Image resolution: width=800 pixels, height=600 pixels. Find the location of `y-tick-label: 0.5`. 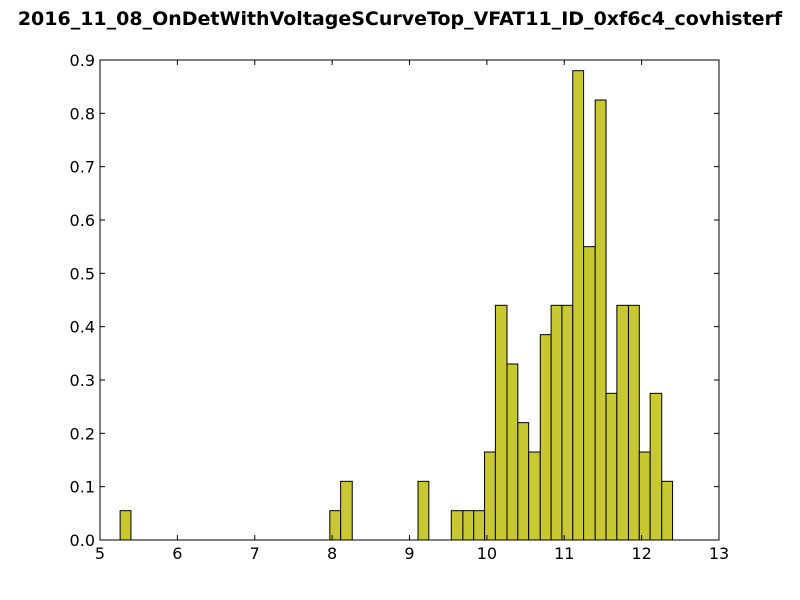

y-tick-label: 0.5 is located at coordinates (82, 273).